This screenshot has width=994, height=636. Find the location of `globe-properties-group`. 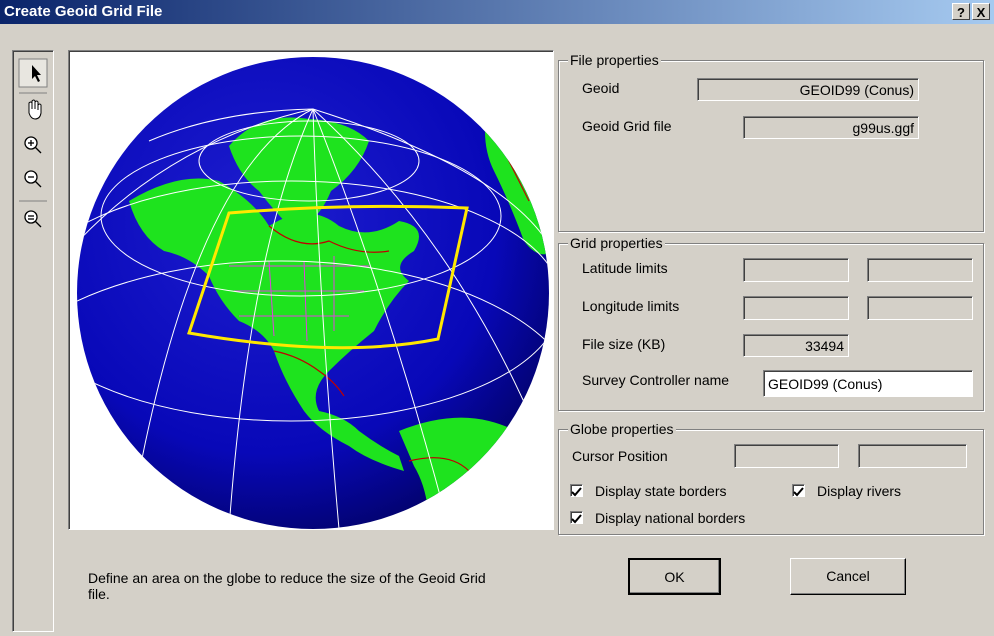

globe-properties-group is located at coordinates (771, 482).